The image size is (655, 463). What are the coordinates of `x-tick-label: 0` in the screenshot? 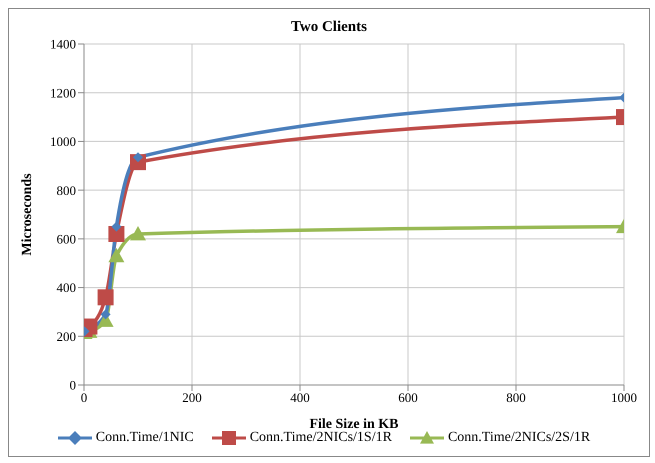 It's located at (84, 398).